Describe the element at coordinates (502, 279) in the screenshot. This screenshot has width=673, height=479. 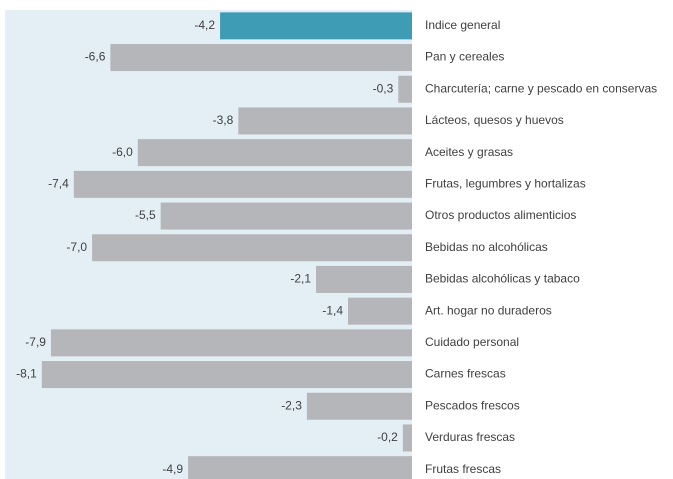
I see `category-label: Bebidas alcohólicas y tabaco` at that location.